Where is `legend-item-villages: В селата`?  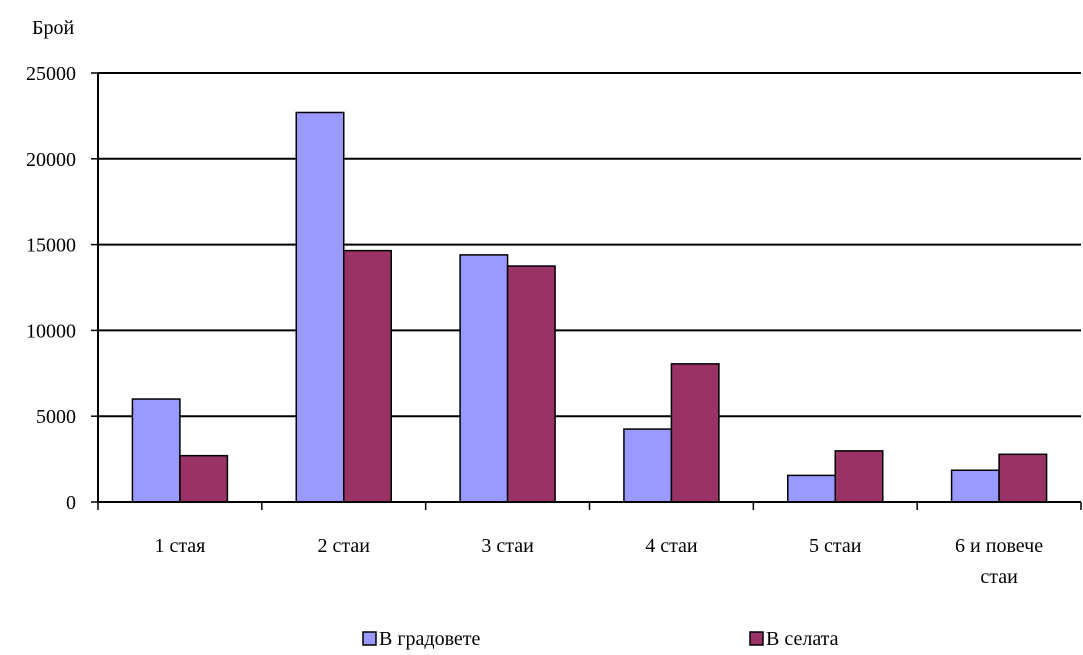
legend-item-villages: В селата is located at coordinates (794, 639).